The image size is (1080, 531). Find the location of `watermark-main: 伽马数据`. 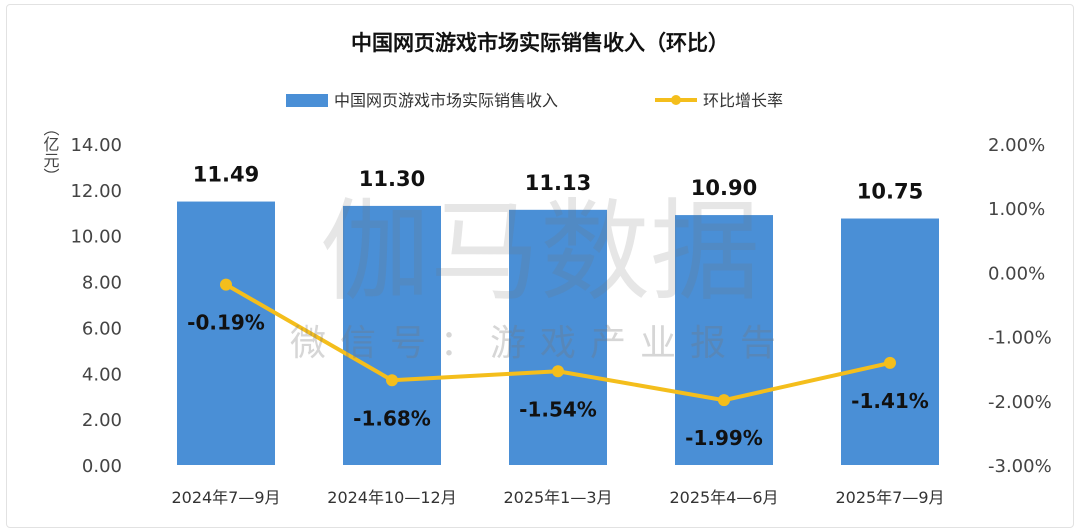

watermark-main: 伽马数据 is located at coordinates (540, 252).